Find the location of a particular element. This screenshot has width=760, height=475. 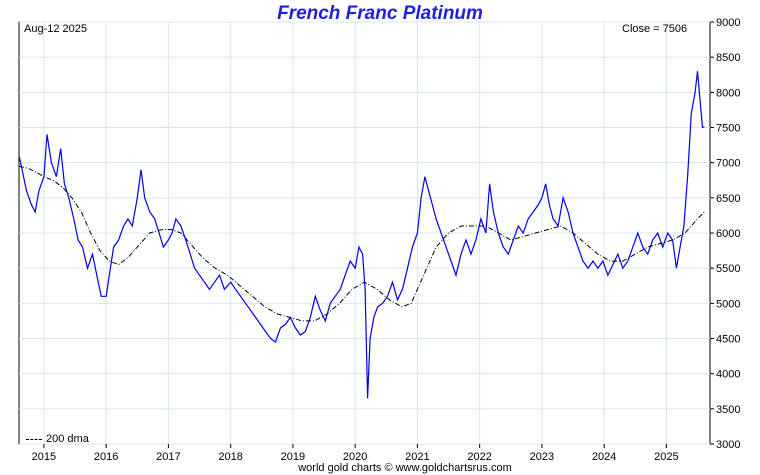

x-tick-label: 2025 is located at coordinates (666, 457).